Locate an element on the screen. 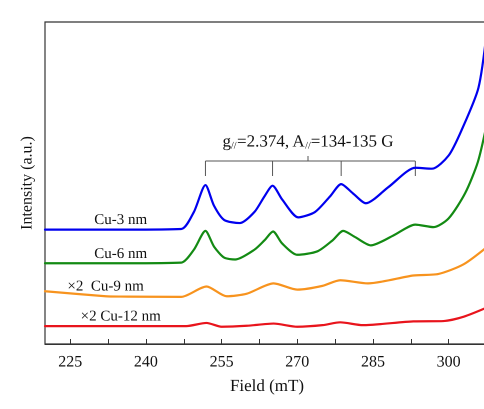 This screenshot has width=484, height=409. series-label: Cu-6 nm is located at coordinates (121, 254).